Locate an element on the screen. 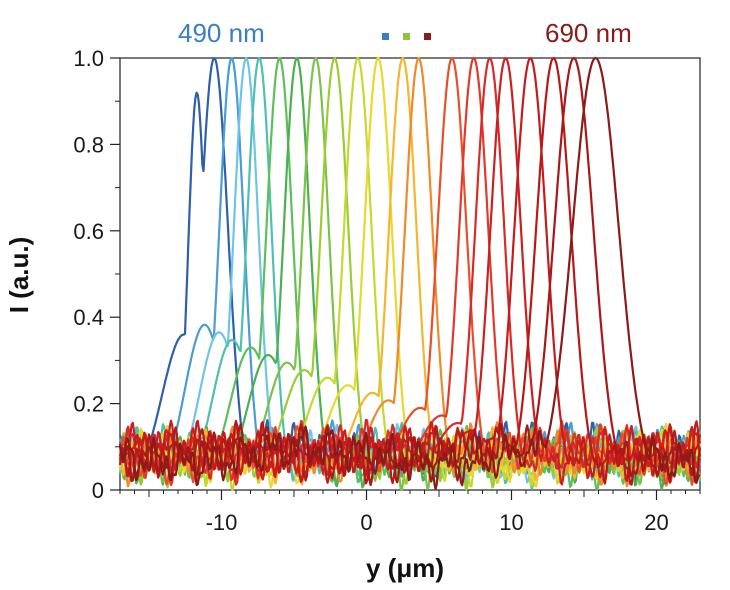 The height and width of the screenshot is (590, 730). x-tick-label: -10 is located at coordinates (222, 522).